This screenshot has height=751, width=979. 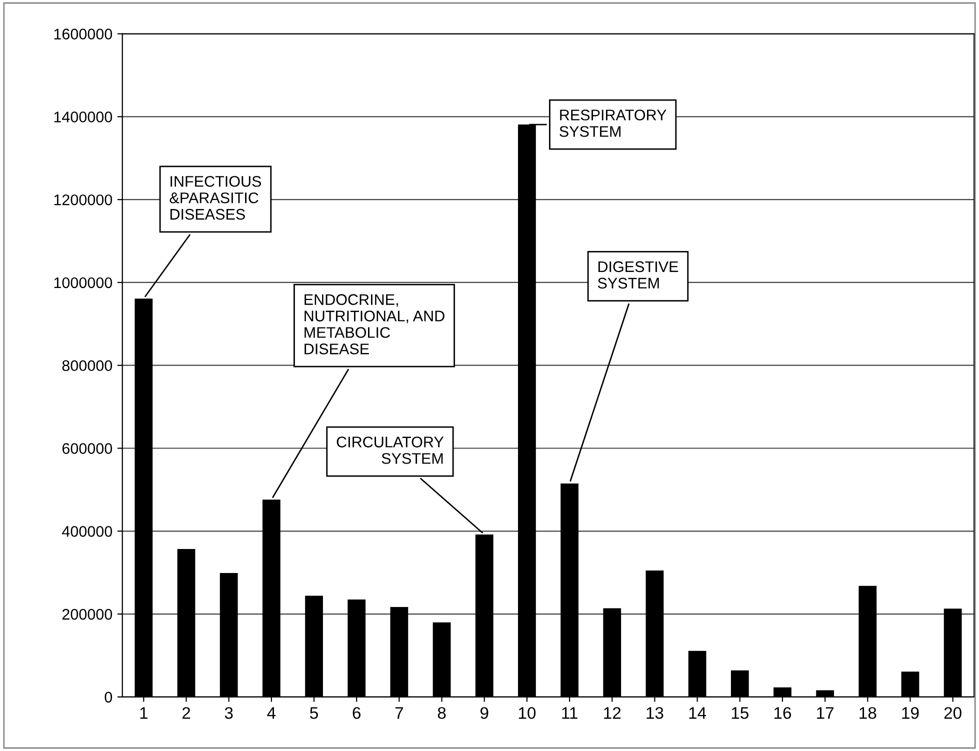 I want to click on y-tick-label: 1400000, so click(x=83, y=117).